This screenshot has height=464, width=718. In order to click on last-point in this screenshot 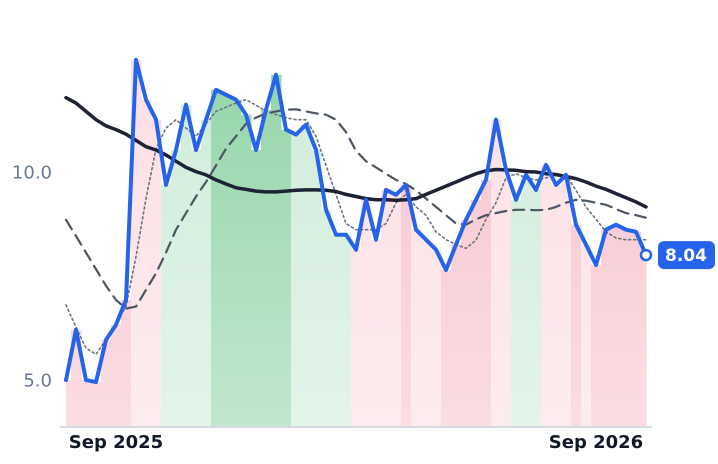, I will do `click(646, 255)`.